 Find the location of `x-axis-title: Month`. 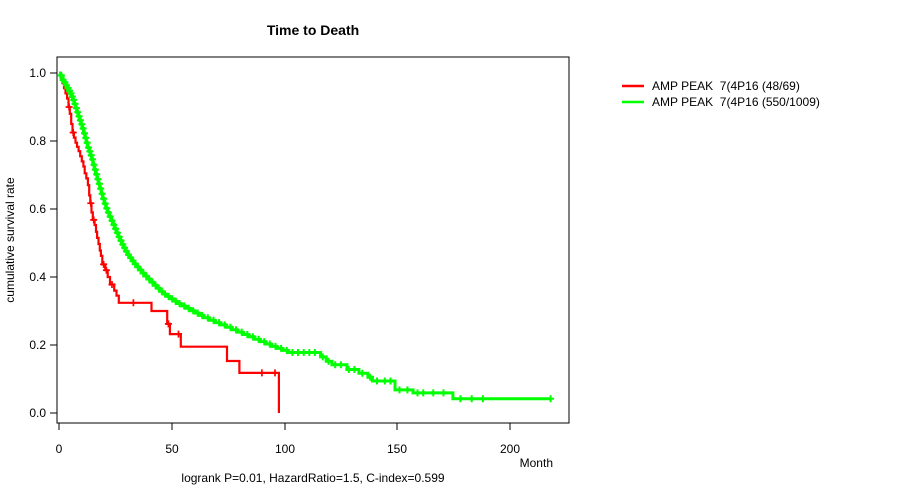

x-axis-title: Month is located at coordinates (536, 463).